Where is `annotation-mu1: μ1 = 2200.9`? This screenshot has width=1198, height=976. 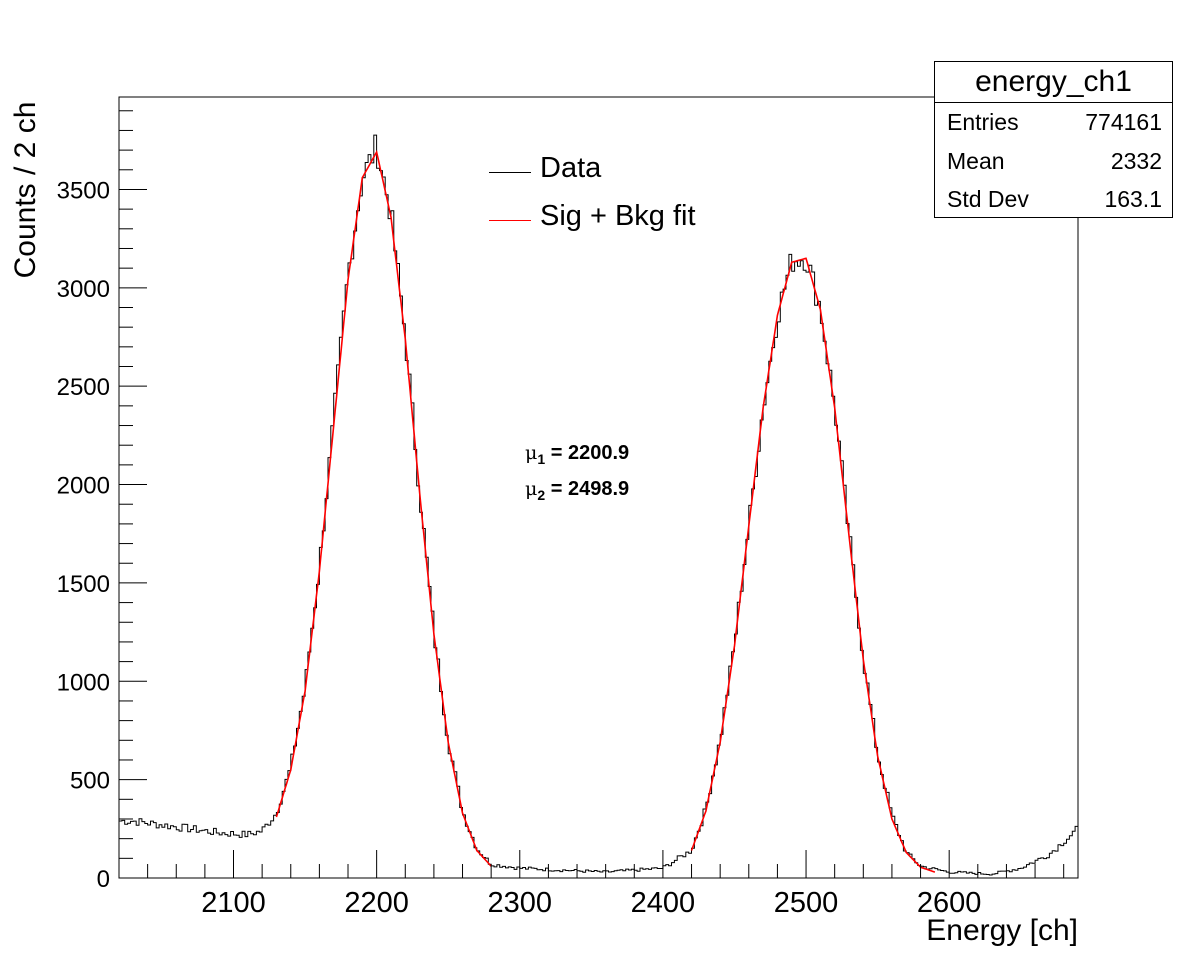 annotation-mu1: μ1 = 2200.9 is located at coordinates (577, 454).